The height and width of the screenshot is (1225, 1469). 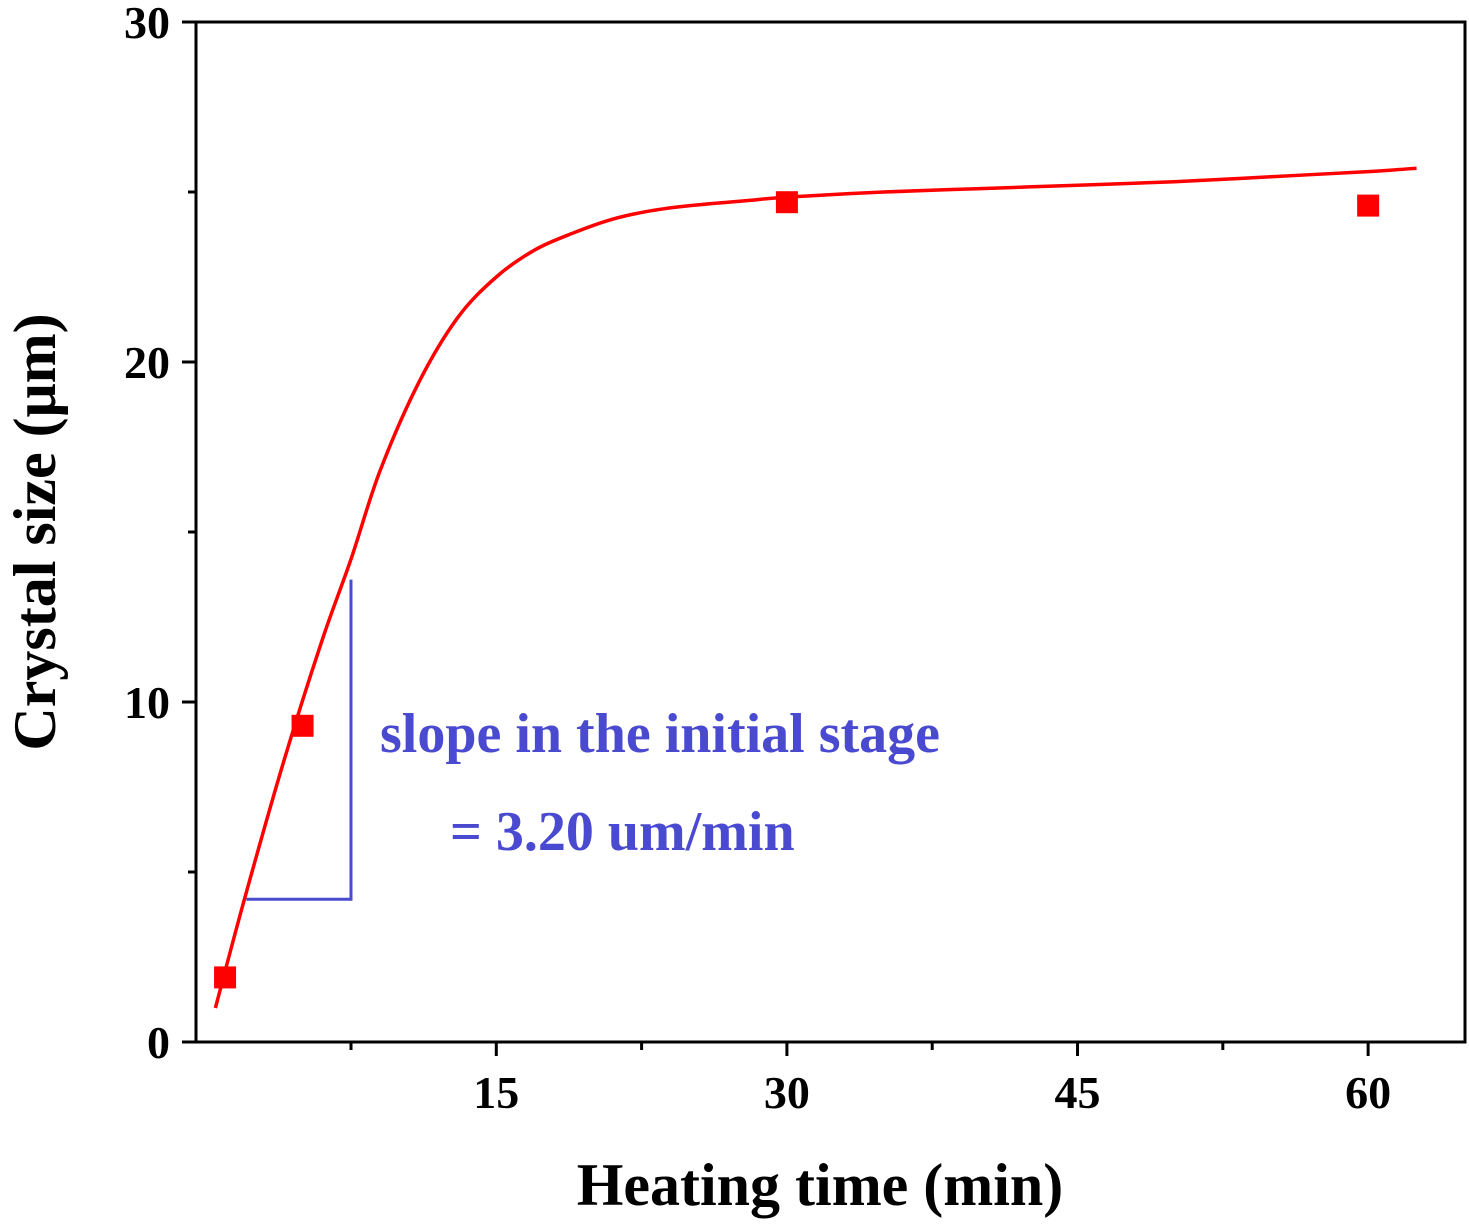 I want to click on annotation-slope-line2: = 3.20 um/min, so click(x=622, y=832).